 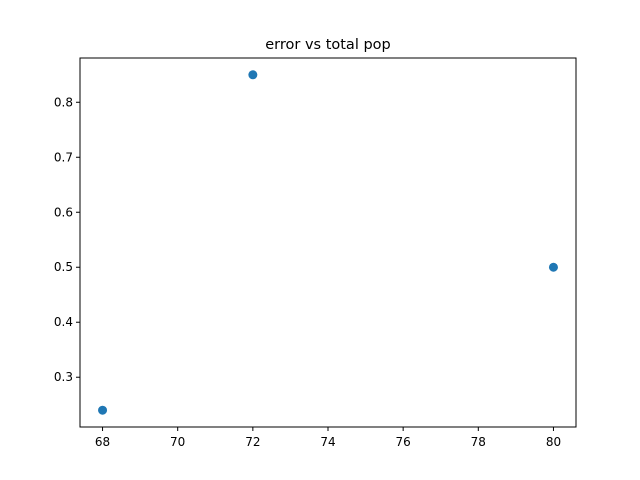 I want to click on x-tick-label: 72, so click(x=252, y=442).